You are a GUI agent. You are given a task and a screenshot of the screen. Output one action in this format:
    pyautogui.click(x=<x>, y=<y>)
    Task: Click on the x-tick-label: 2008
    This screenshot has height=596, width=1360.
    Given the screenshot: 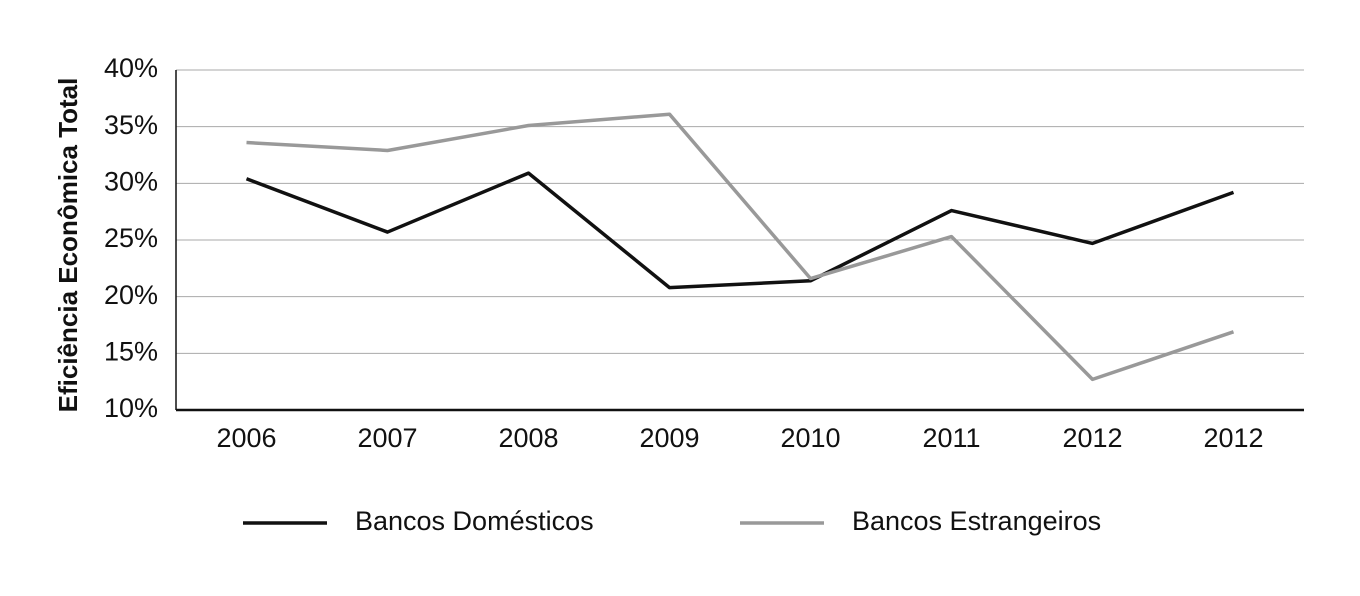 What is the action you would take?
    pyautogui.click(x=528, y=438)
    